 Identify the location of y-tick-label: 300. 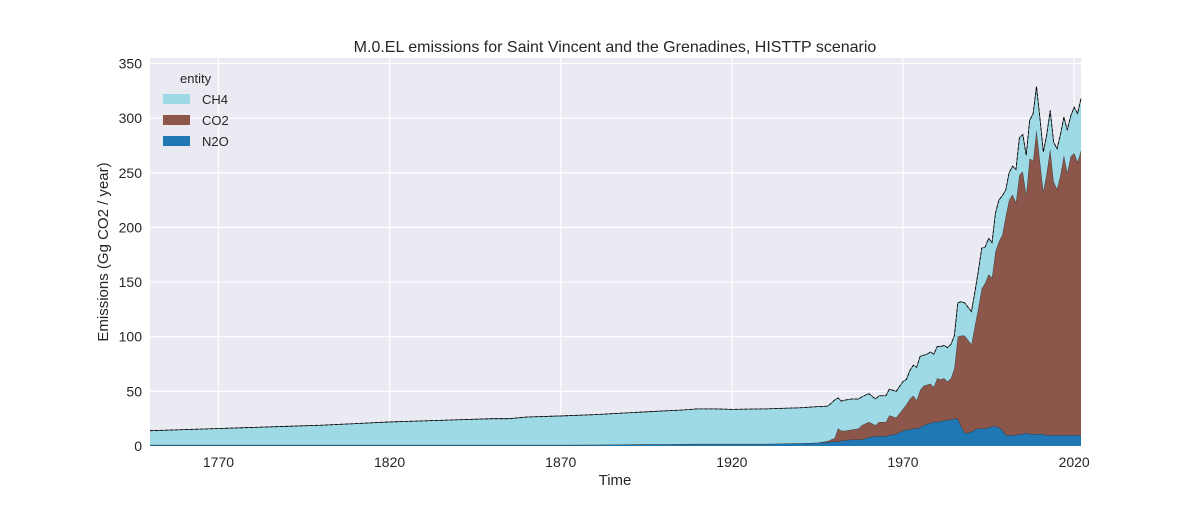
(131, 118).